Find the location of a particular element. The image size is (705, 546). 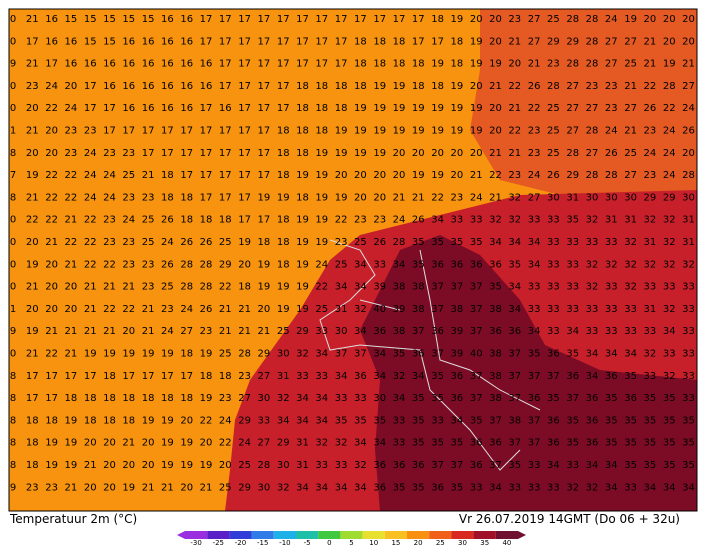

grid-value: 9 is located at coordinates (13, 64).